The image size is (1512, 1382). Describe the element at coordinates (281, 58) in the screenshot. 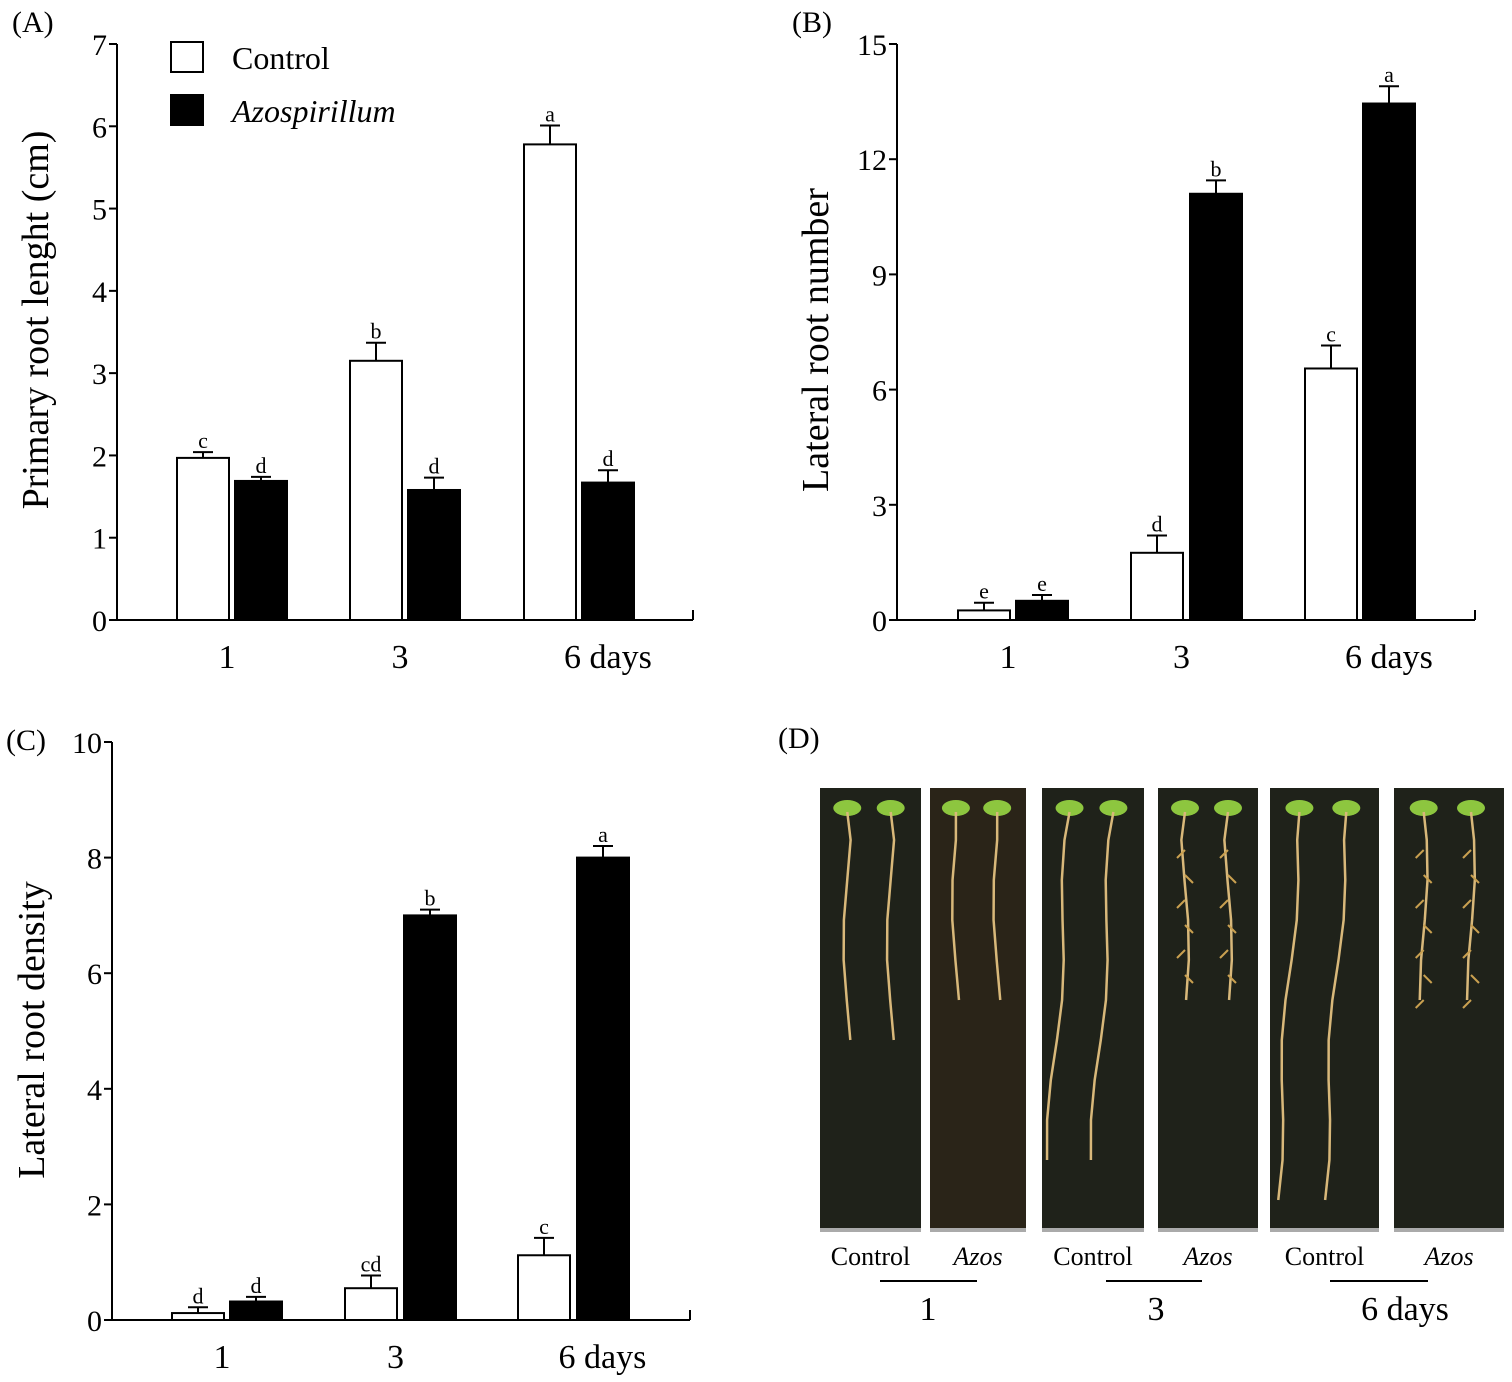

I see `legend-label: Control` at that location.